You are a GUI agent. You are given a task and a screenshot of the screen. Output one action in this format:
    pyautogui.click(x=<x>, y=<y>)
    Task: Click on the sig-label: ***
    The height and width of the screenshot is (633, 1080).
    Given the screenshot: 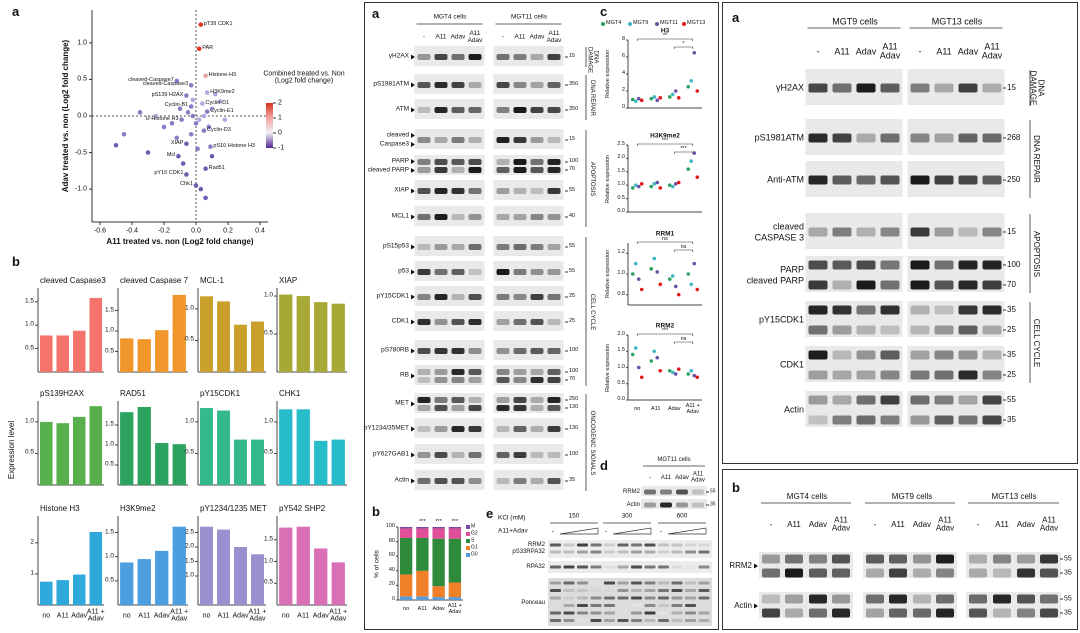 What is the action you would take?
    pyautogui.click(x=455, y=522)
    